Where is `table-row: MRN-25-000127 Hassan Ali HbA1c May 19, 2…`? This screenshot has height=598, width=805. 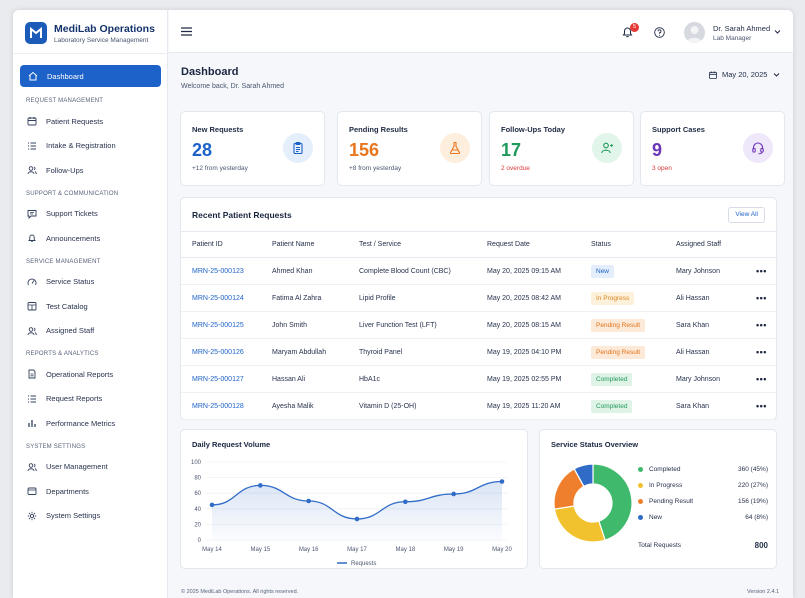 table-row: MRN-25-000127 Hassan Ali HbA1c May 19, 2… is located at coordinates (479, 379).